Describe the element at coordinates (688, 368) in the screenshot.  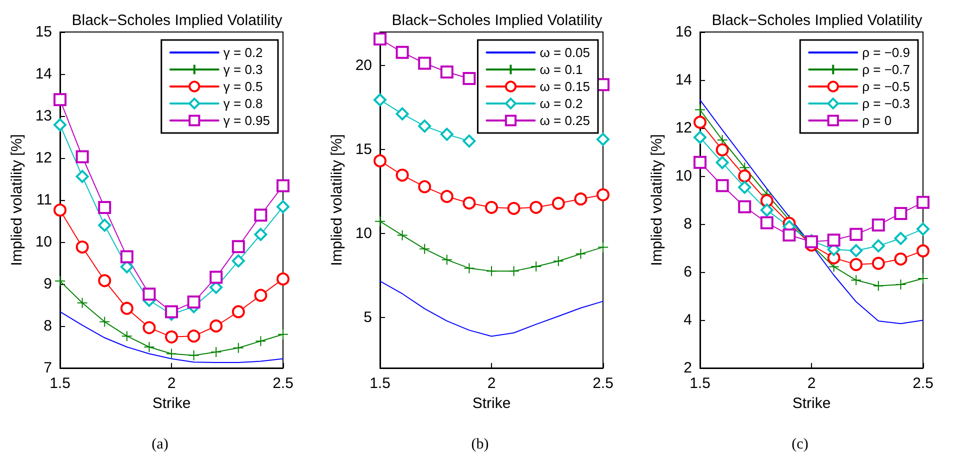
I see `y-tick-label: 2` at that location.